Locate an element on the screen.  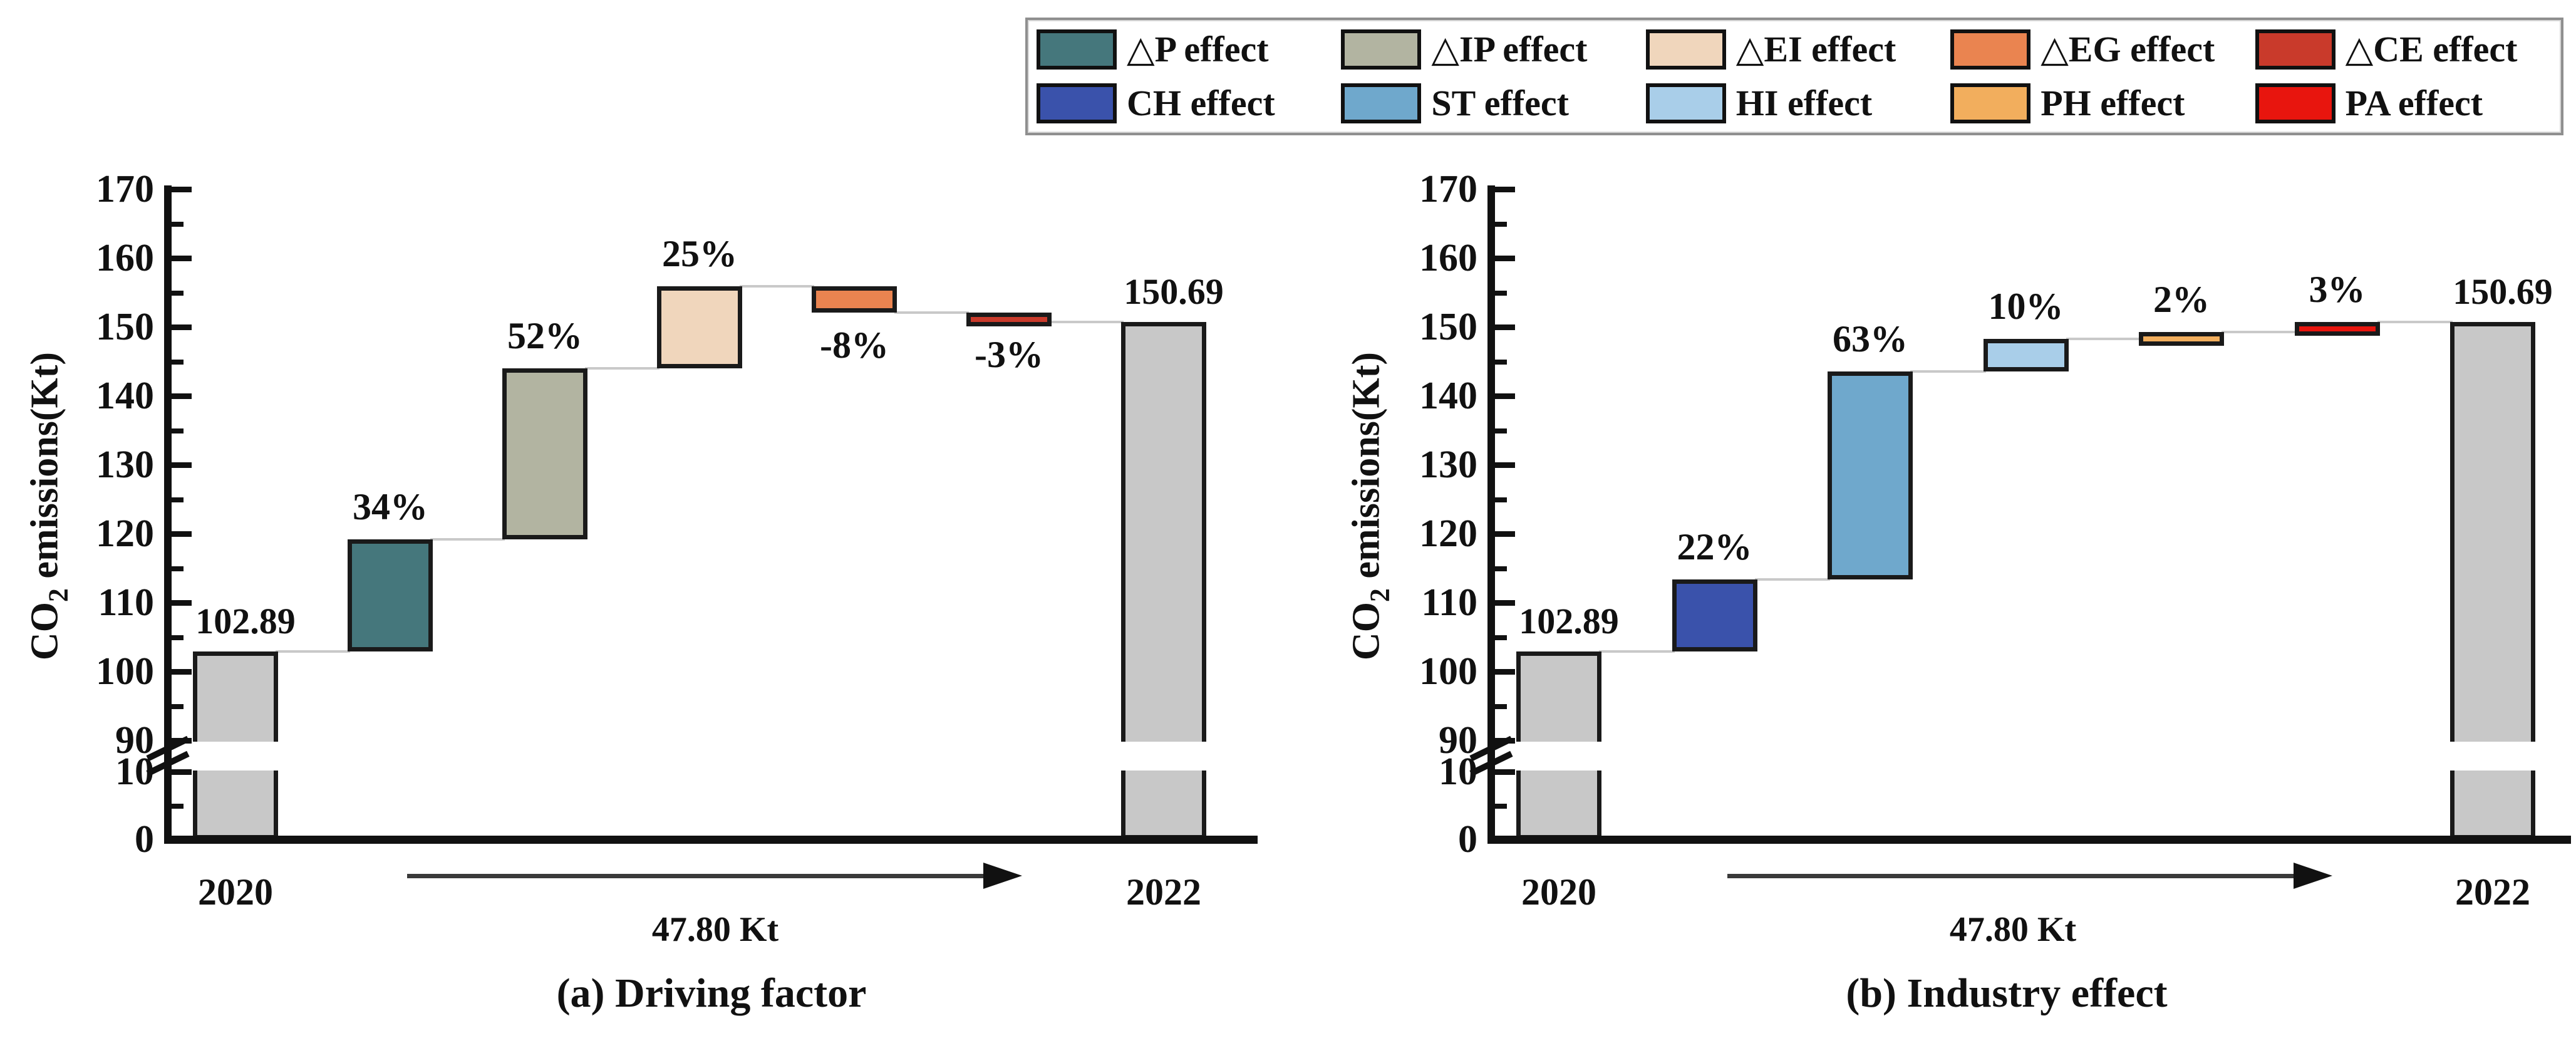
axis-break-band is located at coordinates (2018, 756).